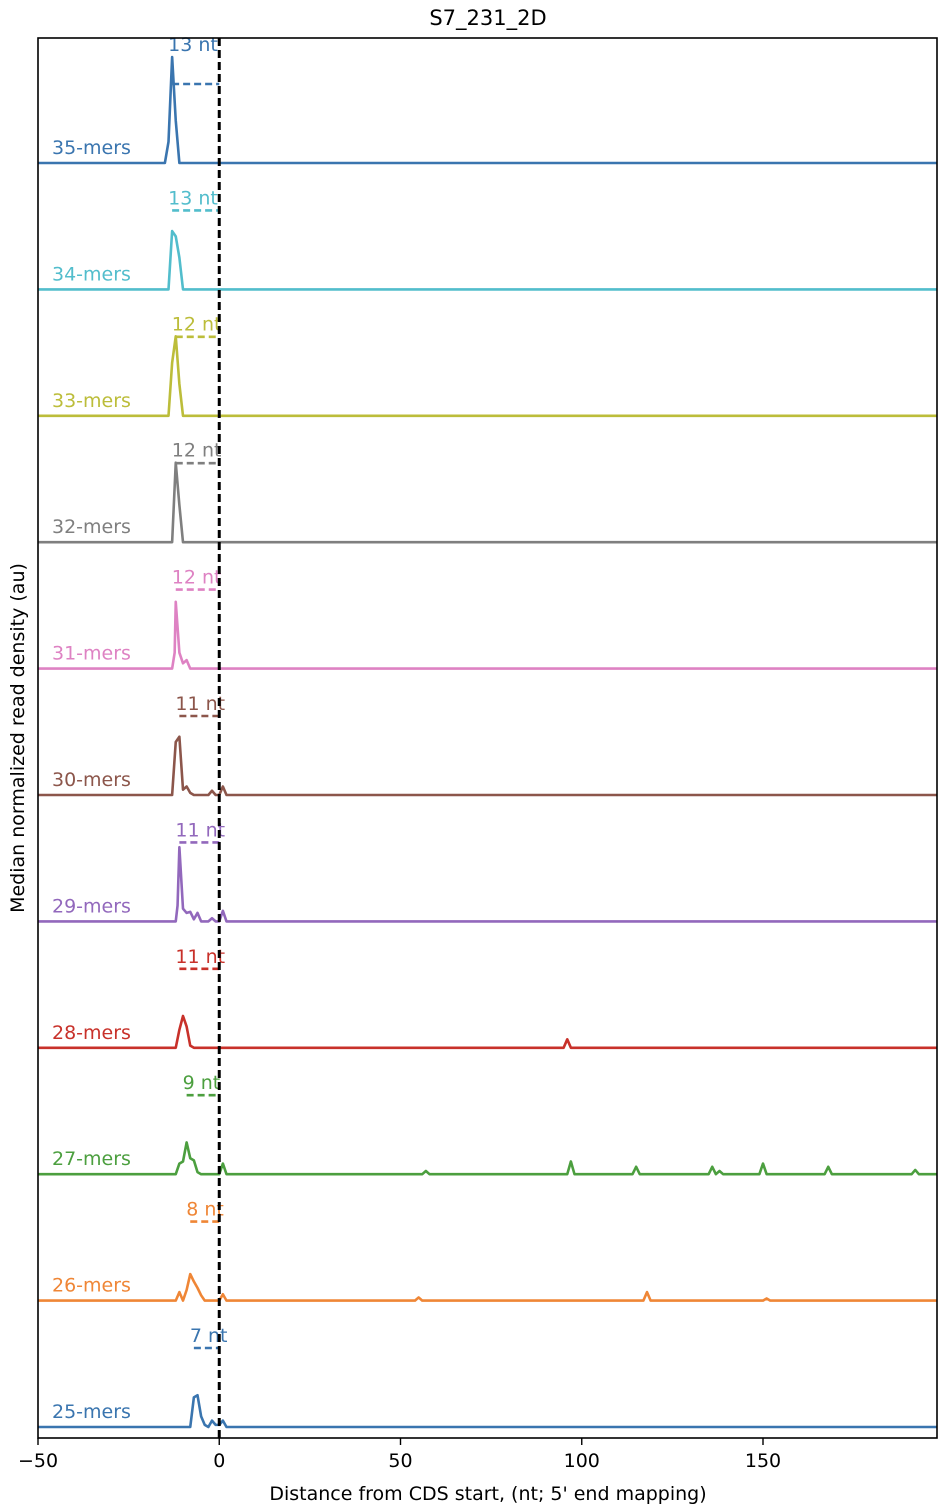  What do you see at coordinates (763, 1461) in the screenshot?
I see `x-tick-label: 150` at bounding box center [763, 1461].